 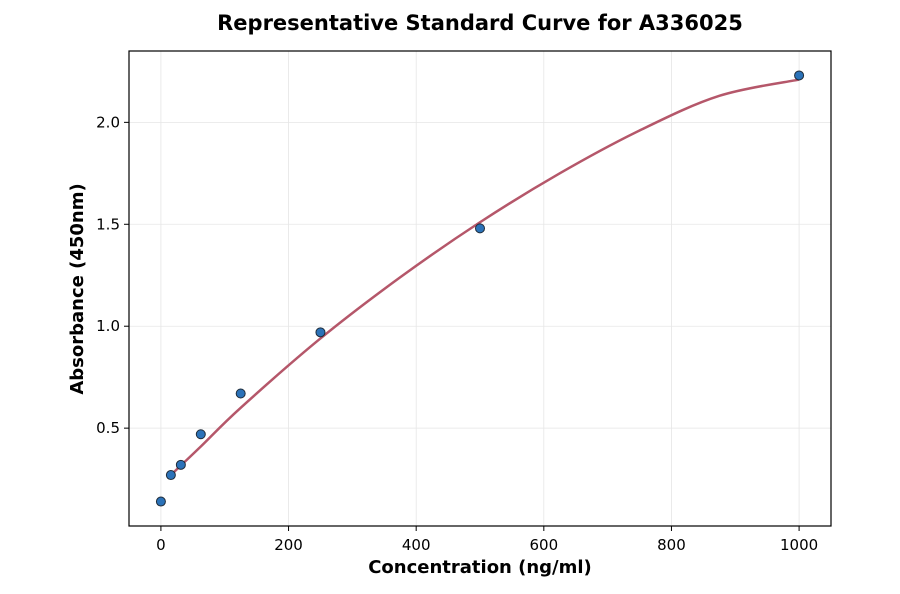 What do you see at coordinates (161, 545) in the screenshot?
I see `x-tick-label: 0` at bounding box center [161, 545].